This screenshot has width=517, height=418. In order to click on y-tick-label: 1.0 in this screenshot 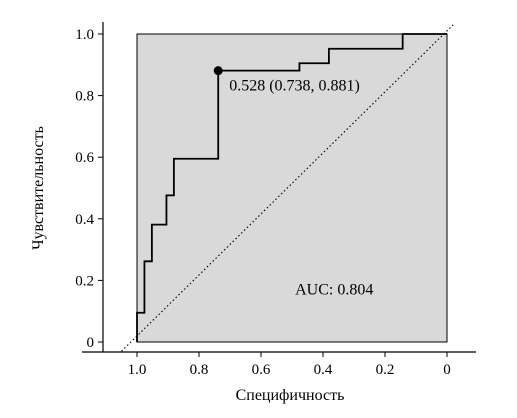, I will do `click(84, 35)`.